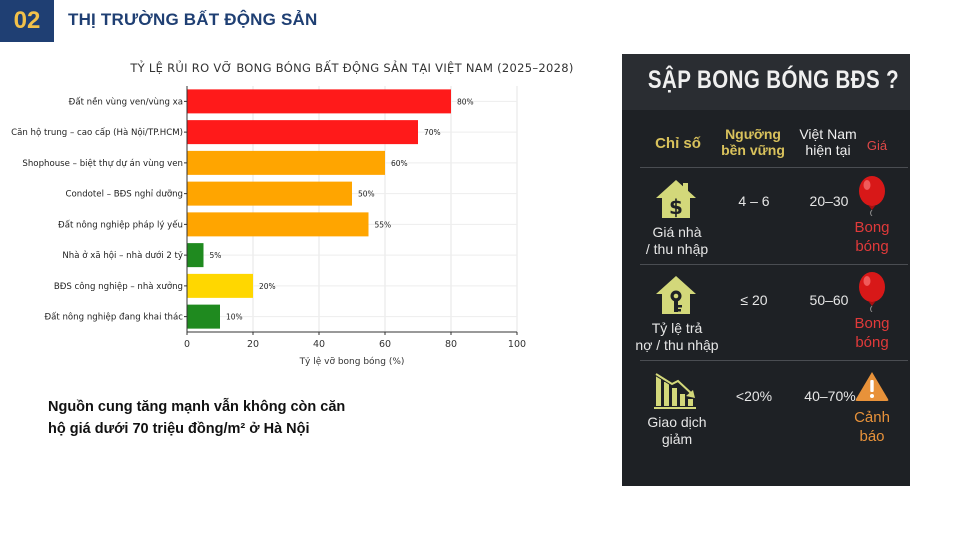 This screenshot has height=540, width=960. Describe the element at coordinates (27, 21) in the screenshot. I see `slide-number: 02` at that location.